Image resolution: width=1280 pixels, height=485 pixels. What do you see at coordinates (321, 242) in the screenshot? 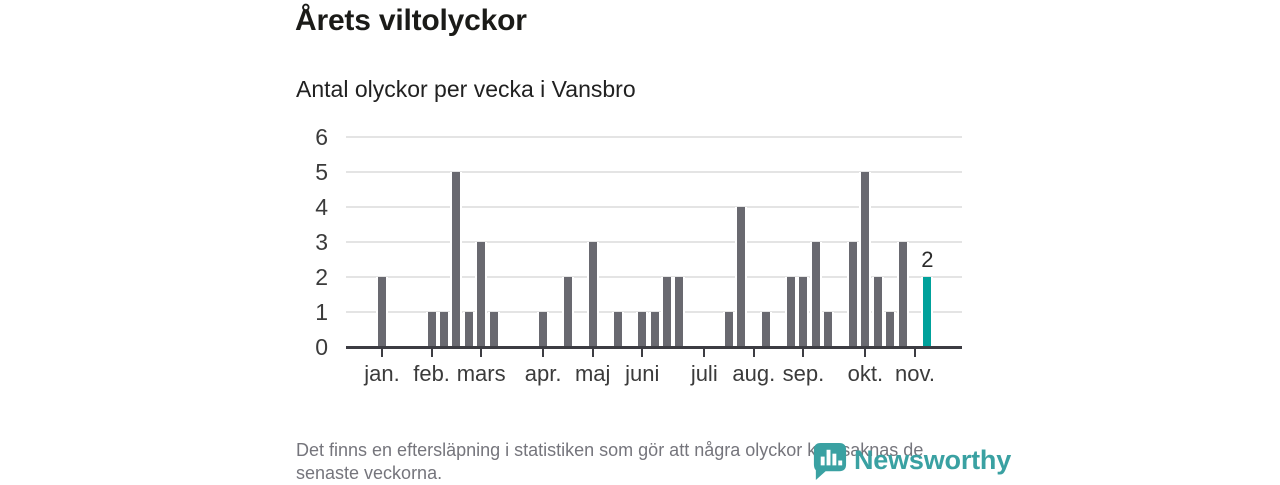
I see `y-tick-label: 3` at bounding box center [321, 242].